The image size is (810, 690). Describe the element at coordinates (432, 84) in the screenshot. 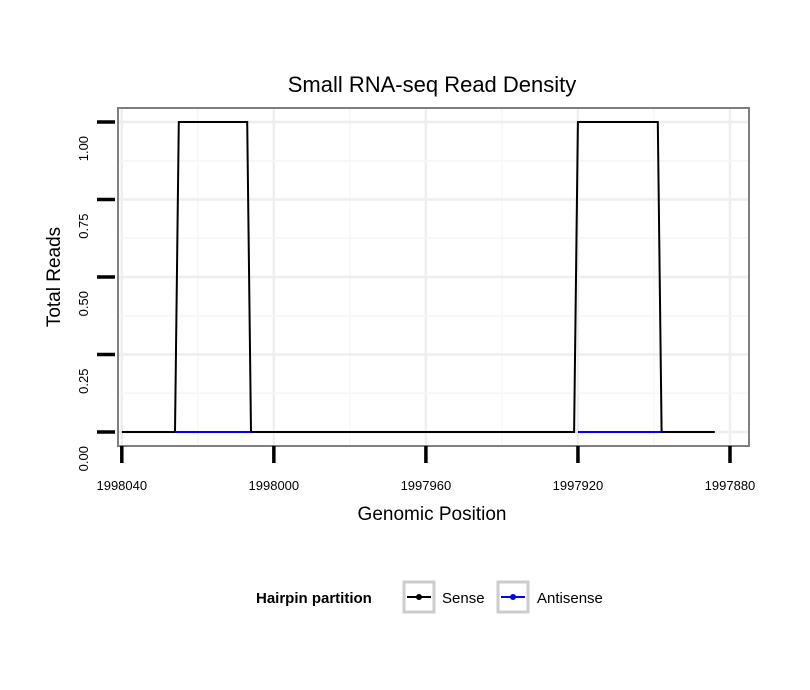

I see `chart-title: Small RNA-seq Read Density` at that location.